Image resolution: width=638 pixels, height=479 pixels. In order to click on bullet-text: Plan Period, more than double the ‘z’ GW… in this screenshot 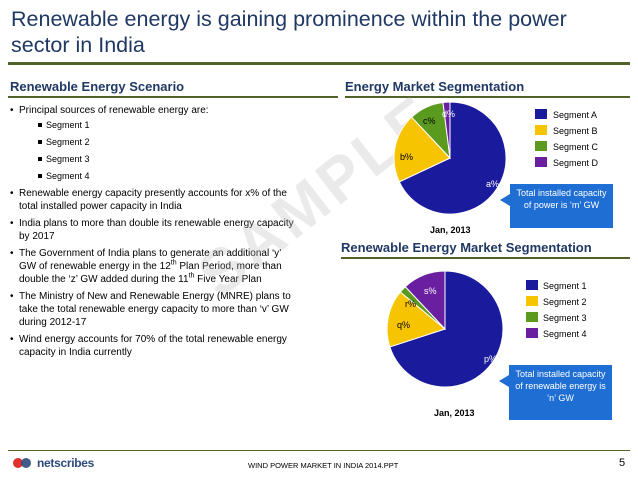, I will do `click(150, 273)`.